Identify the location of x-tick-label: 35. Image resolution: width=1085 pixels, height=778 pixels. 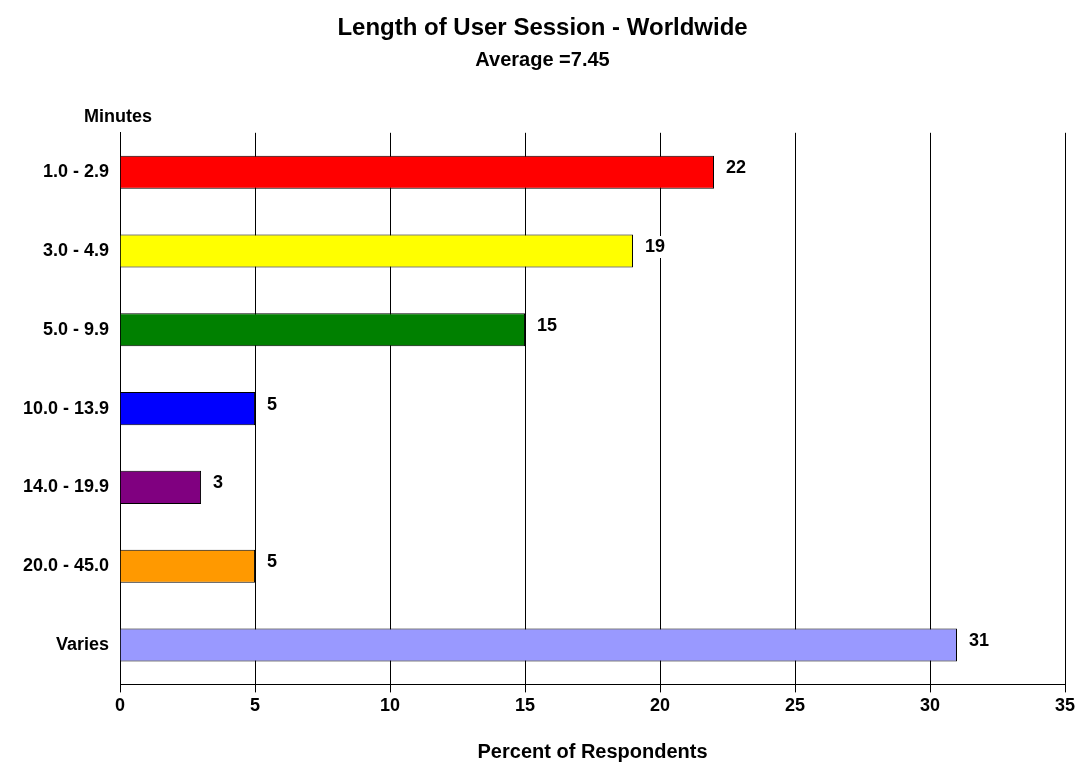
(1065, 705).